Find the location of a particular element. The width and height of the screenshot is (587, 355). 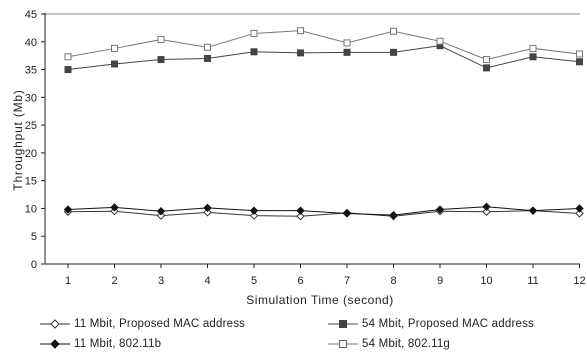

legend-label: 54 Mbit, 802.11g is located at coordinates (406, 344).